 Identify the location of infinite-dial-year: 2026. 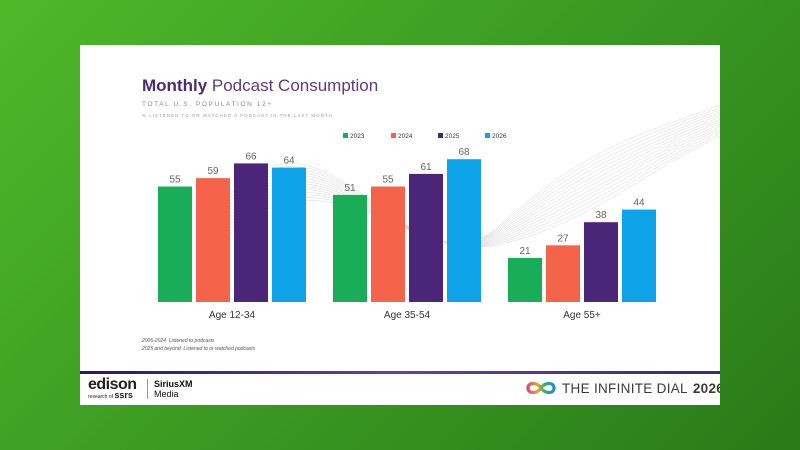
(706, 388).